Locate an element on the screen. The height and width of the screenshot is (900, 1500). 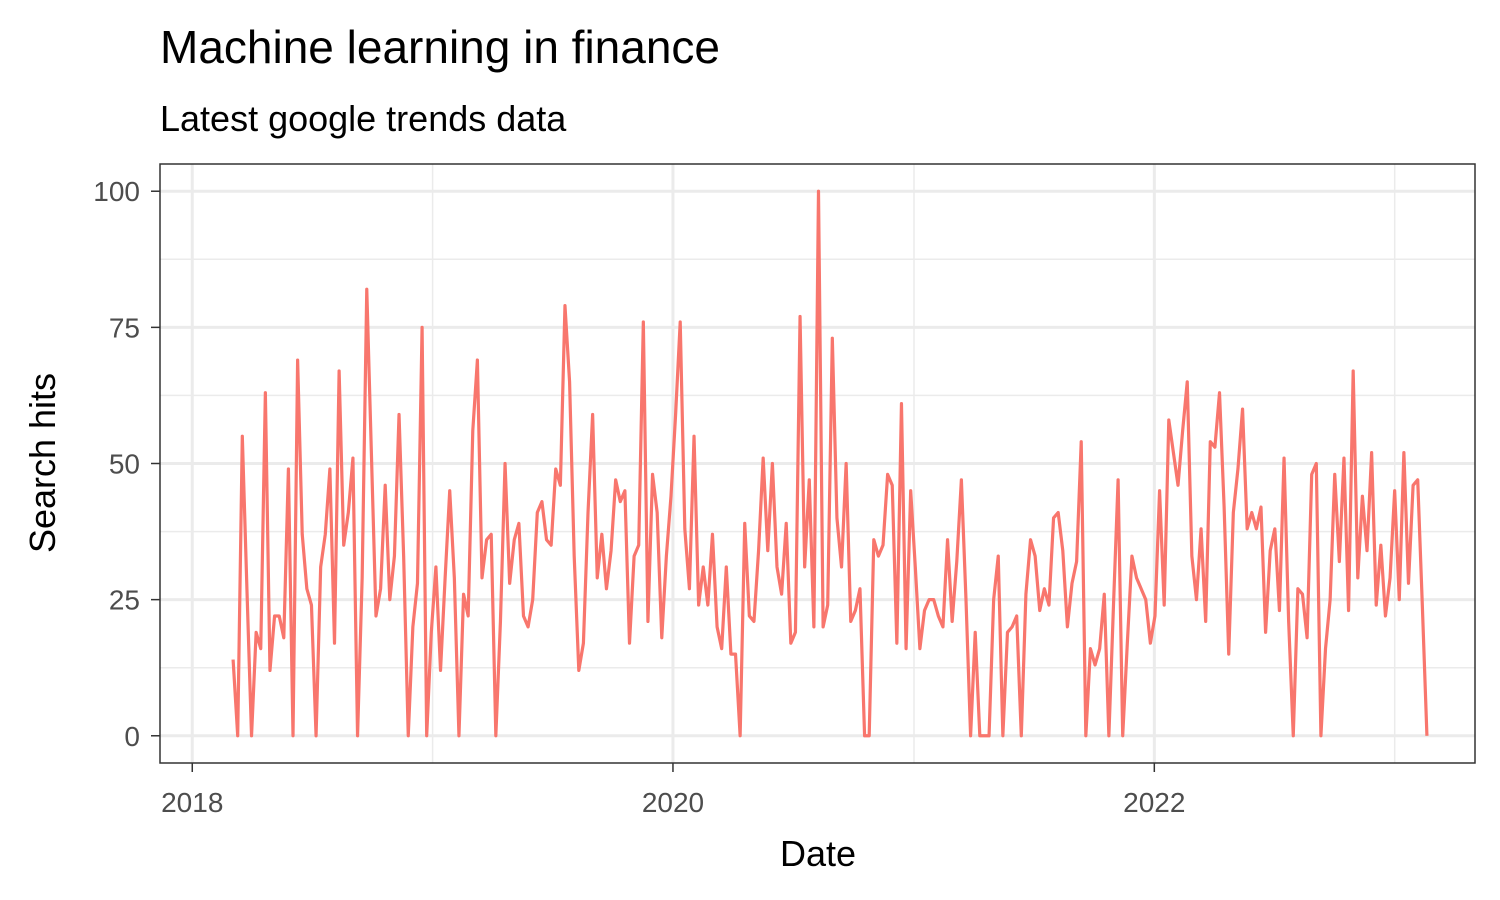
chart-title: Machine learning in finance is located at coordinates (440, 47).